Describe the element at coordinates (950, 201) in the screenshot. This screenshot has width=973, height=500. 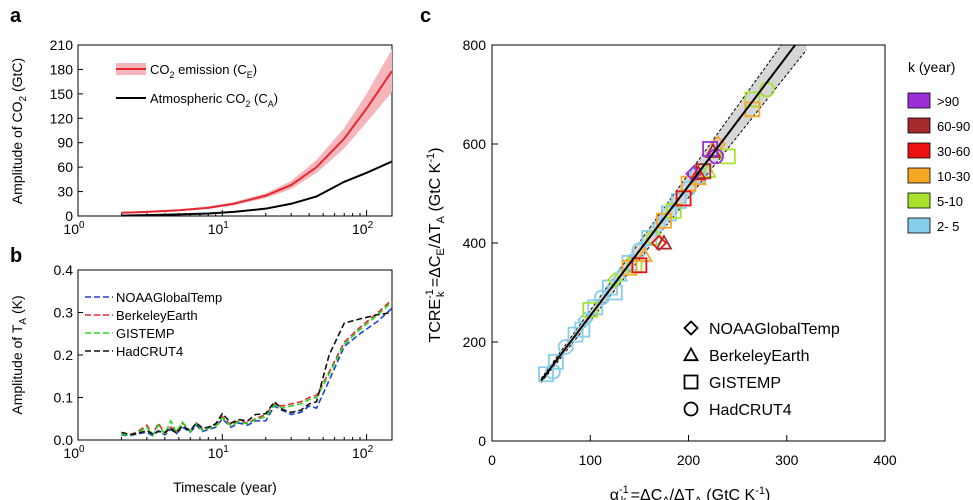
I see `k-legend-label: 5-10` at that location.